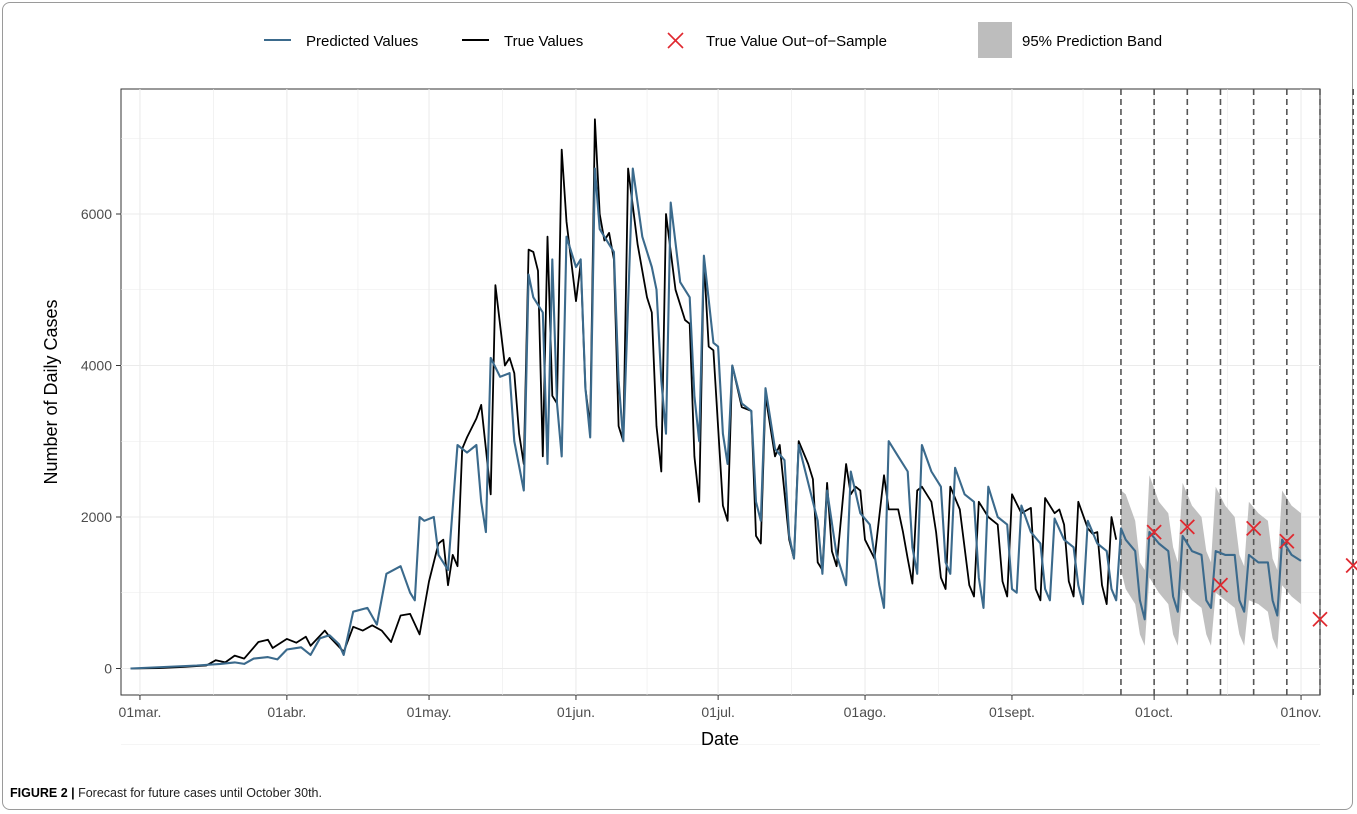 The image size is (1357, 814). What do you see at coordinates (1237, 392) in the screenshot?
I see `forecast-origin-lines` at bounding box center [1237, 392].